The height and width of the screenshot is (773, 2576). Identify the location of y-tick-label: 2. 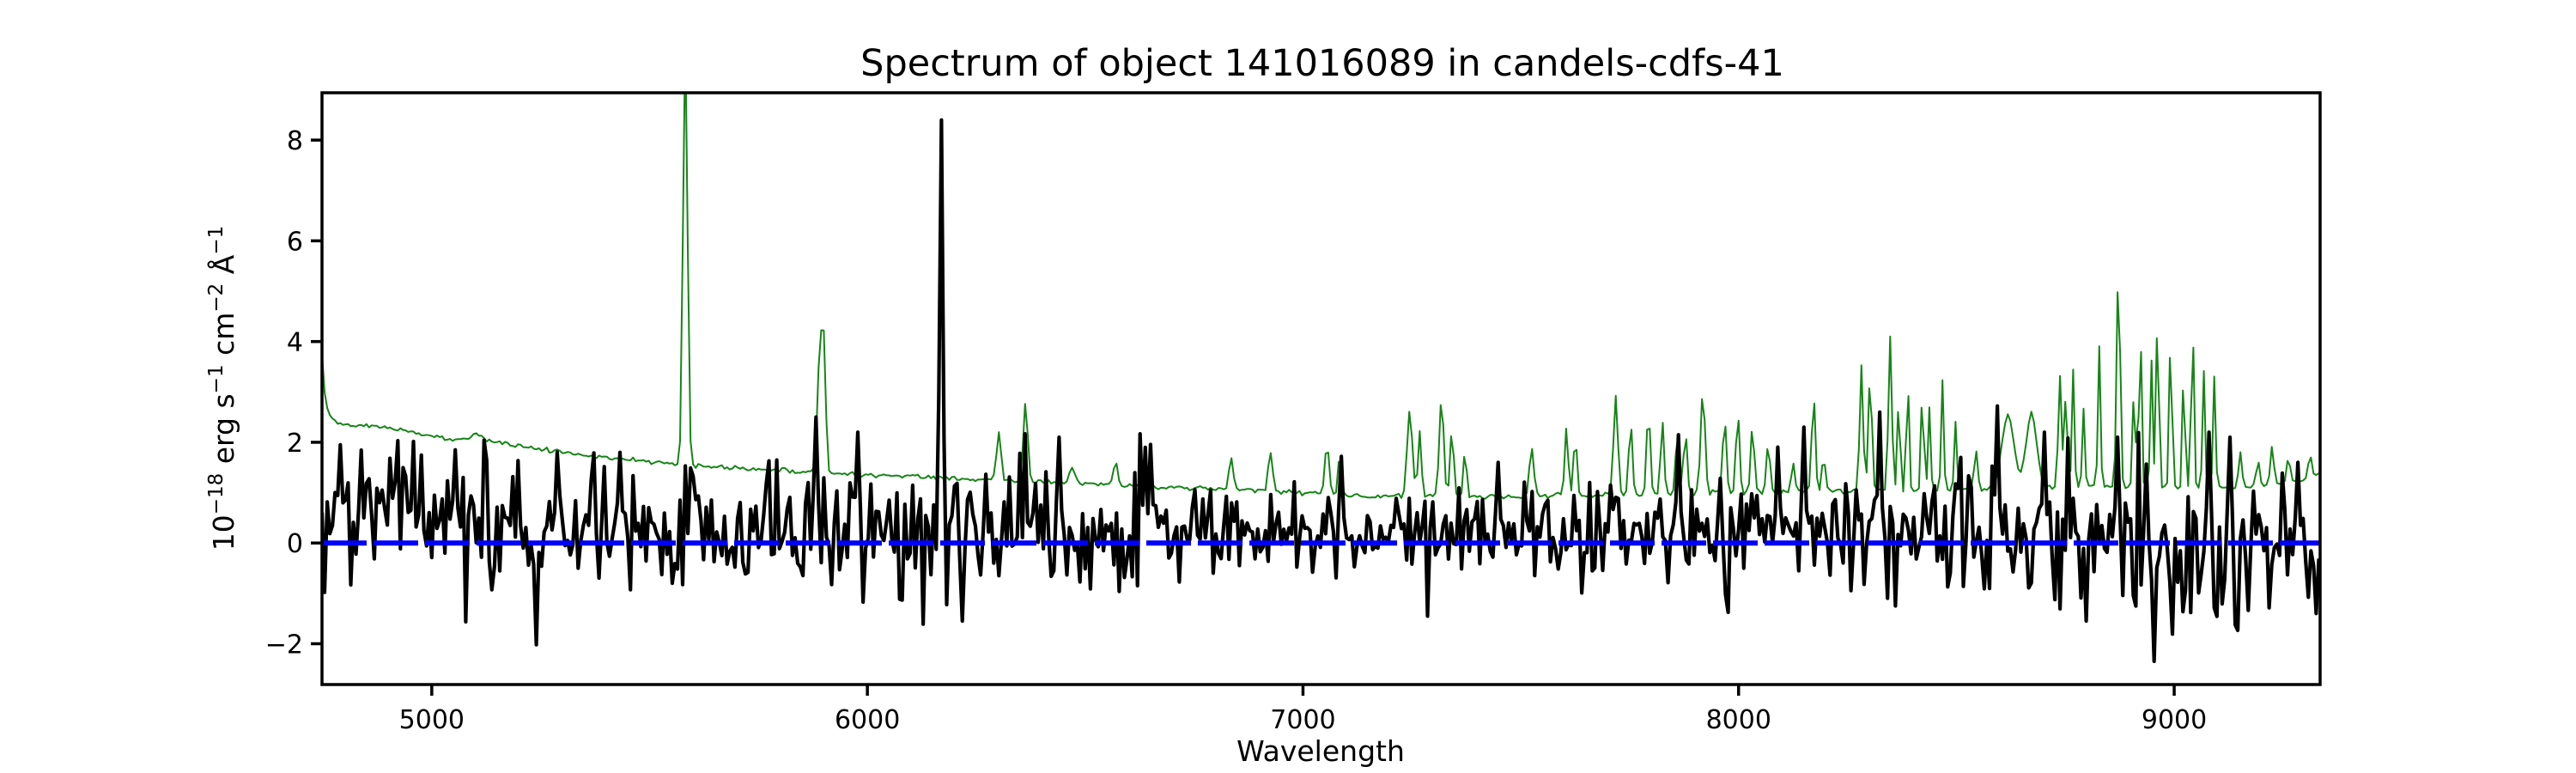
(295, 444).